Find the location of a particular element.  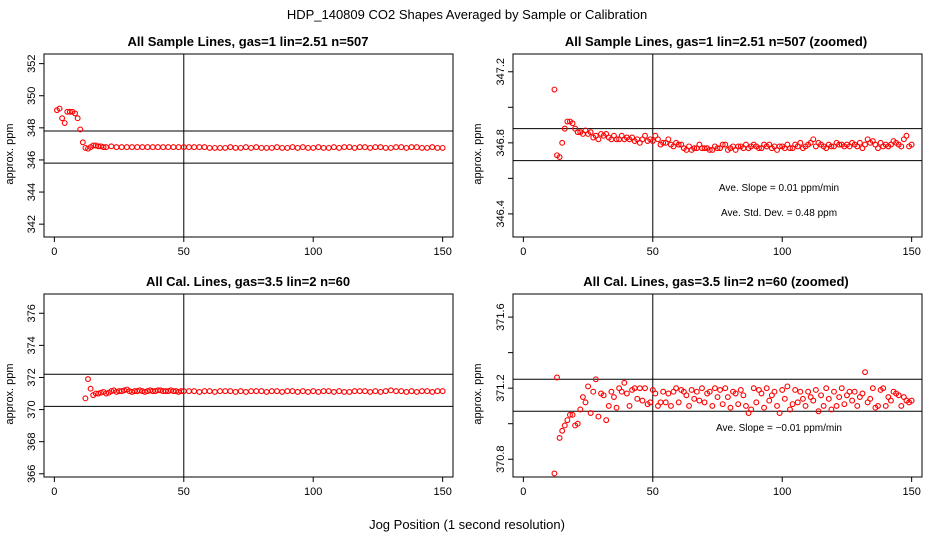

panel-title: All Cal. Lines, gas=3.5 lin=2 n=60 is located at coordinates (248, 281).